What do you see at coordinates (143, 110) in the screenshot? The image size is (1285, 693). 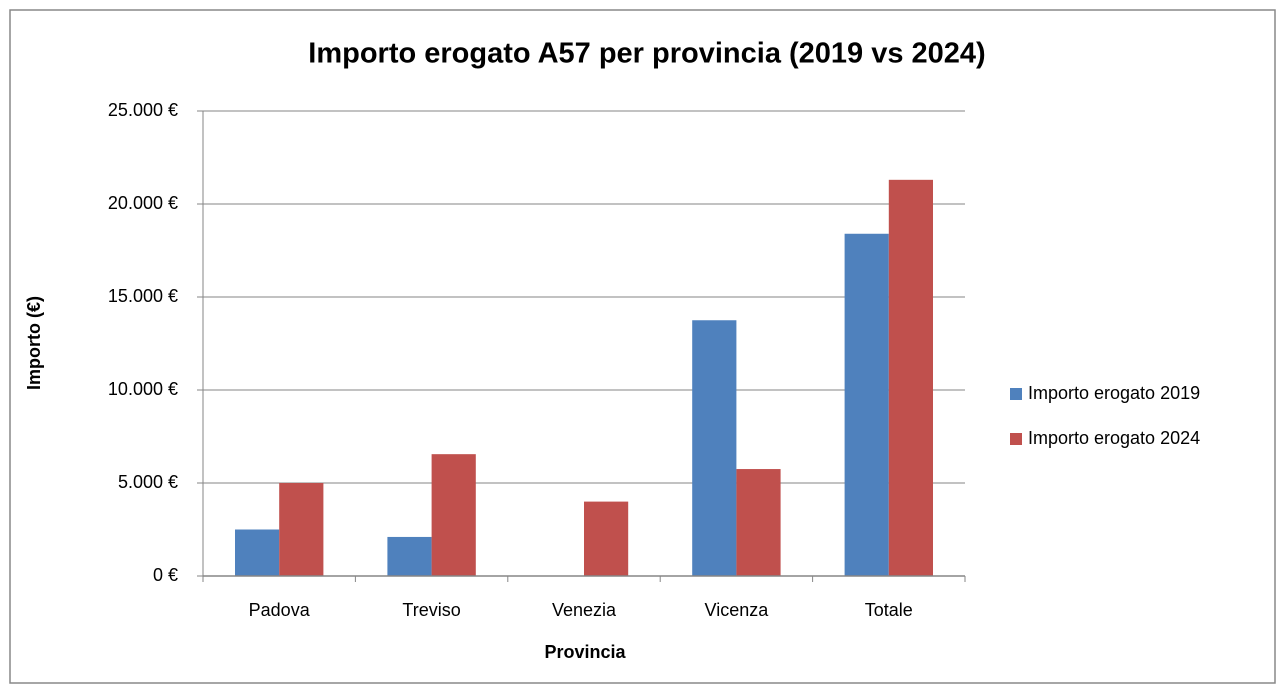 I see `y-tick-label: 25.000 €` at bounding box center [143, 110].